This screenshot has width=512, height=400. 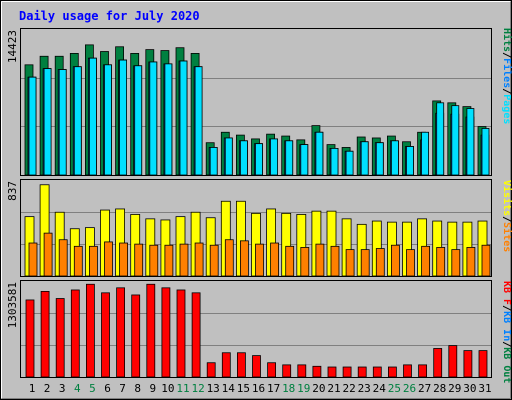 What do you see at coordinates (107, 388) in the screenshot?
I see `x-label-6: 6` at bounding box center [107, 388].